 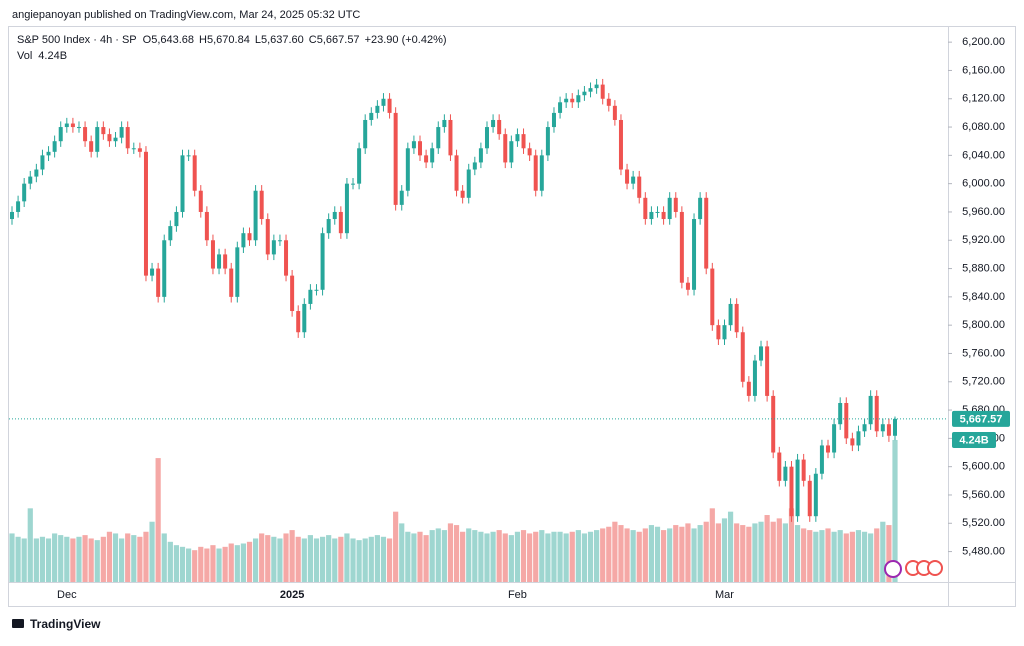 I want to click on y-tick-label: 5,600.00, so click(x=983, y=467).